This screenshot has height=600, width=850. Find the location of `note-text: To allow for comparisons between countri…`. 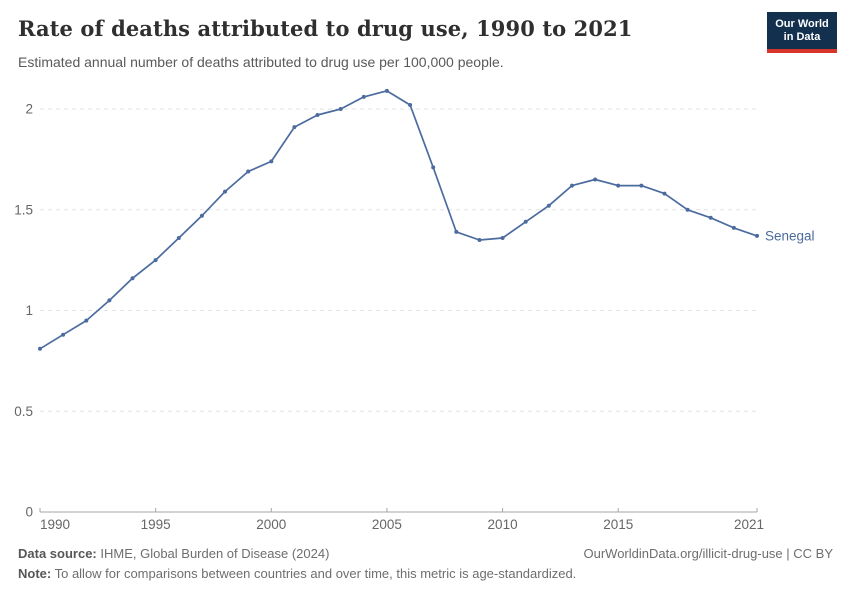

note-text: To allow for comparisons between countri… is located at coordinates (314, 573).